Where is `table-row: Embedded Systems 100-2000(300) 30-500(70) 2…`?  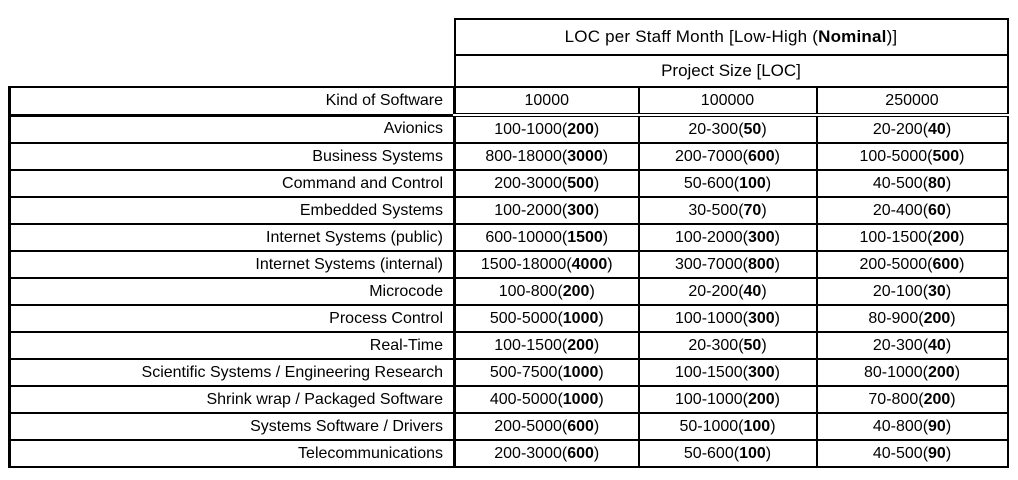 table-row: Embedded Systems 100-2000(300) 30-500(70) 2… is located at coordinates (508, 210).